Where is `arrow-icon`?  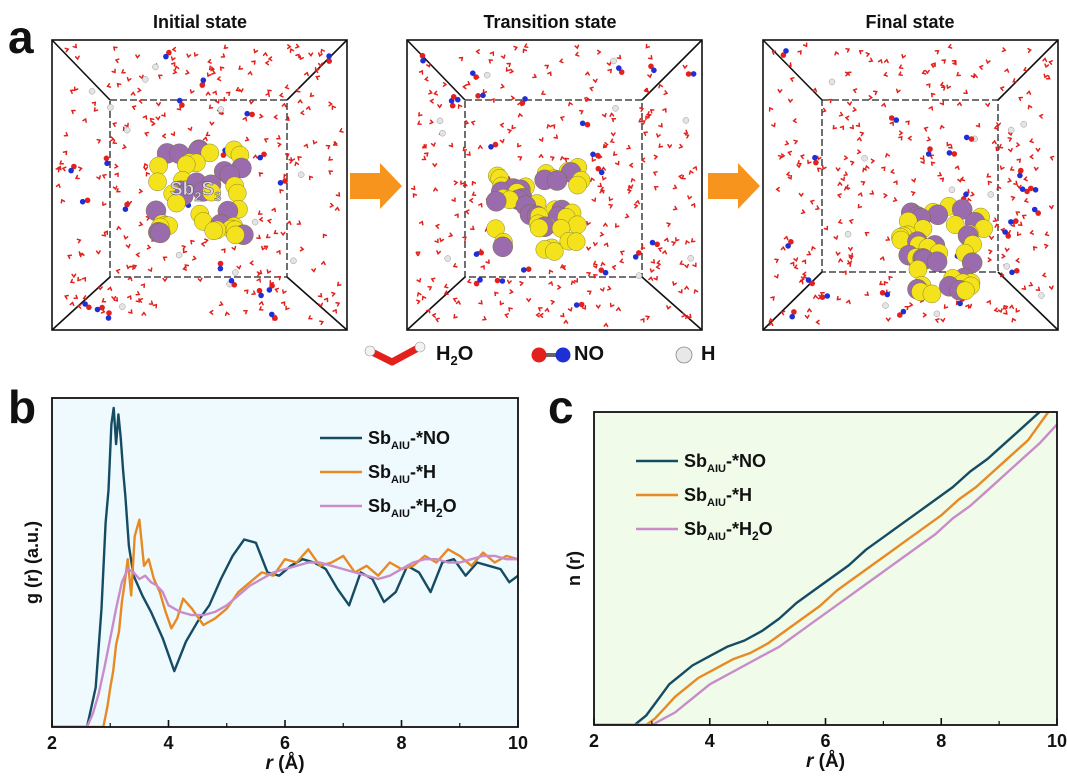
arrow-icon is located at coordinates (734, 186).